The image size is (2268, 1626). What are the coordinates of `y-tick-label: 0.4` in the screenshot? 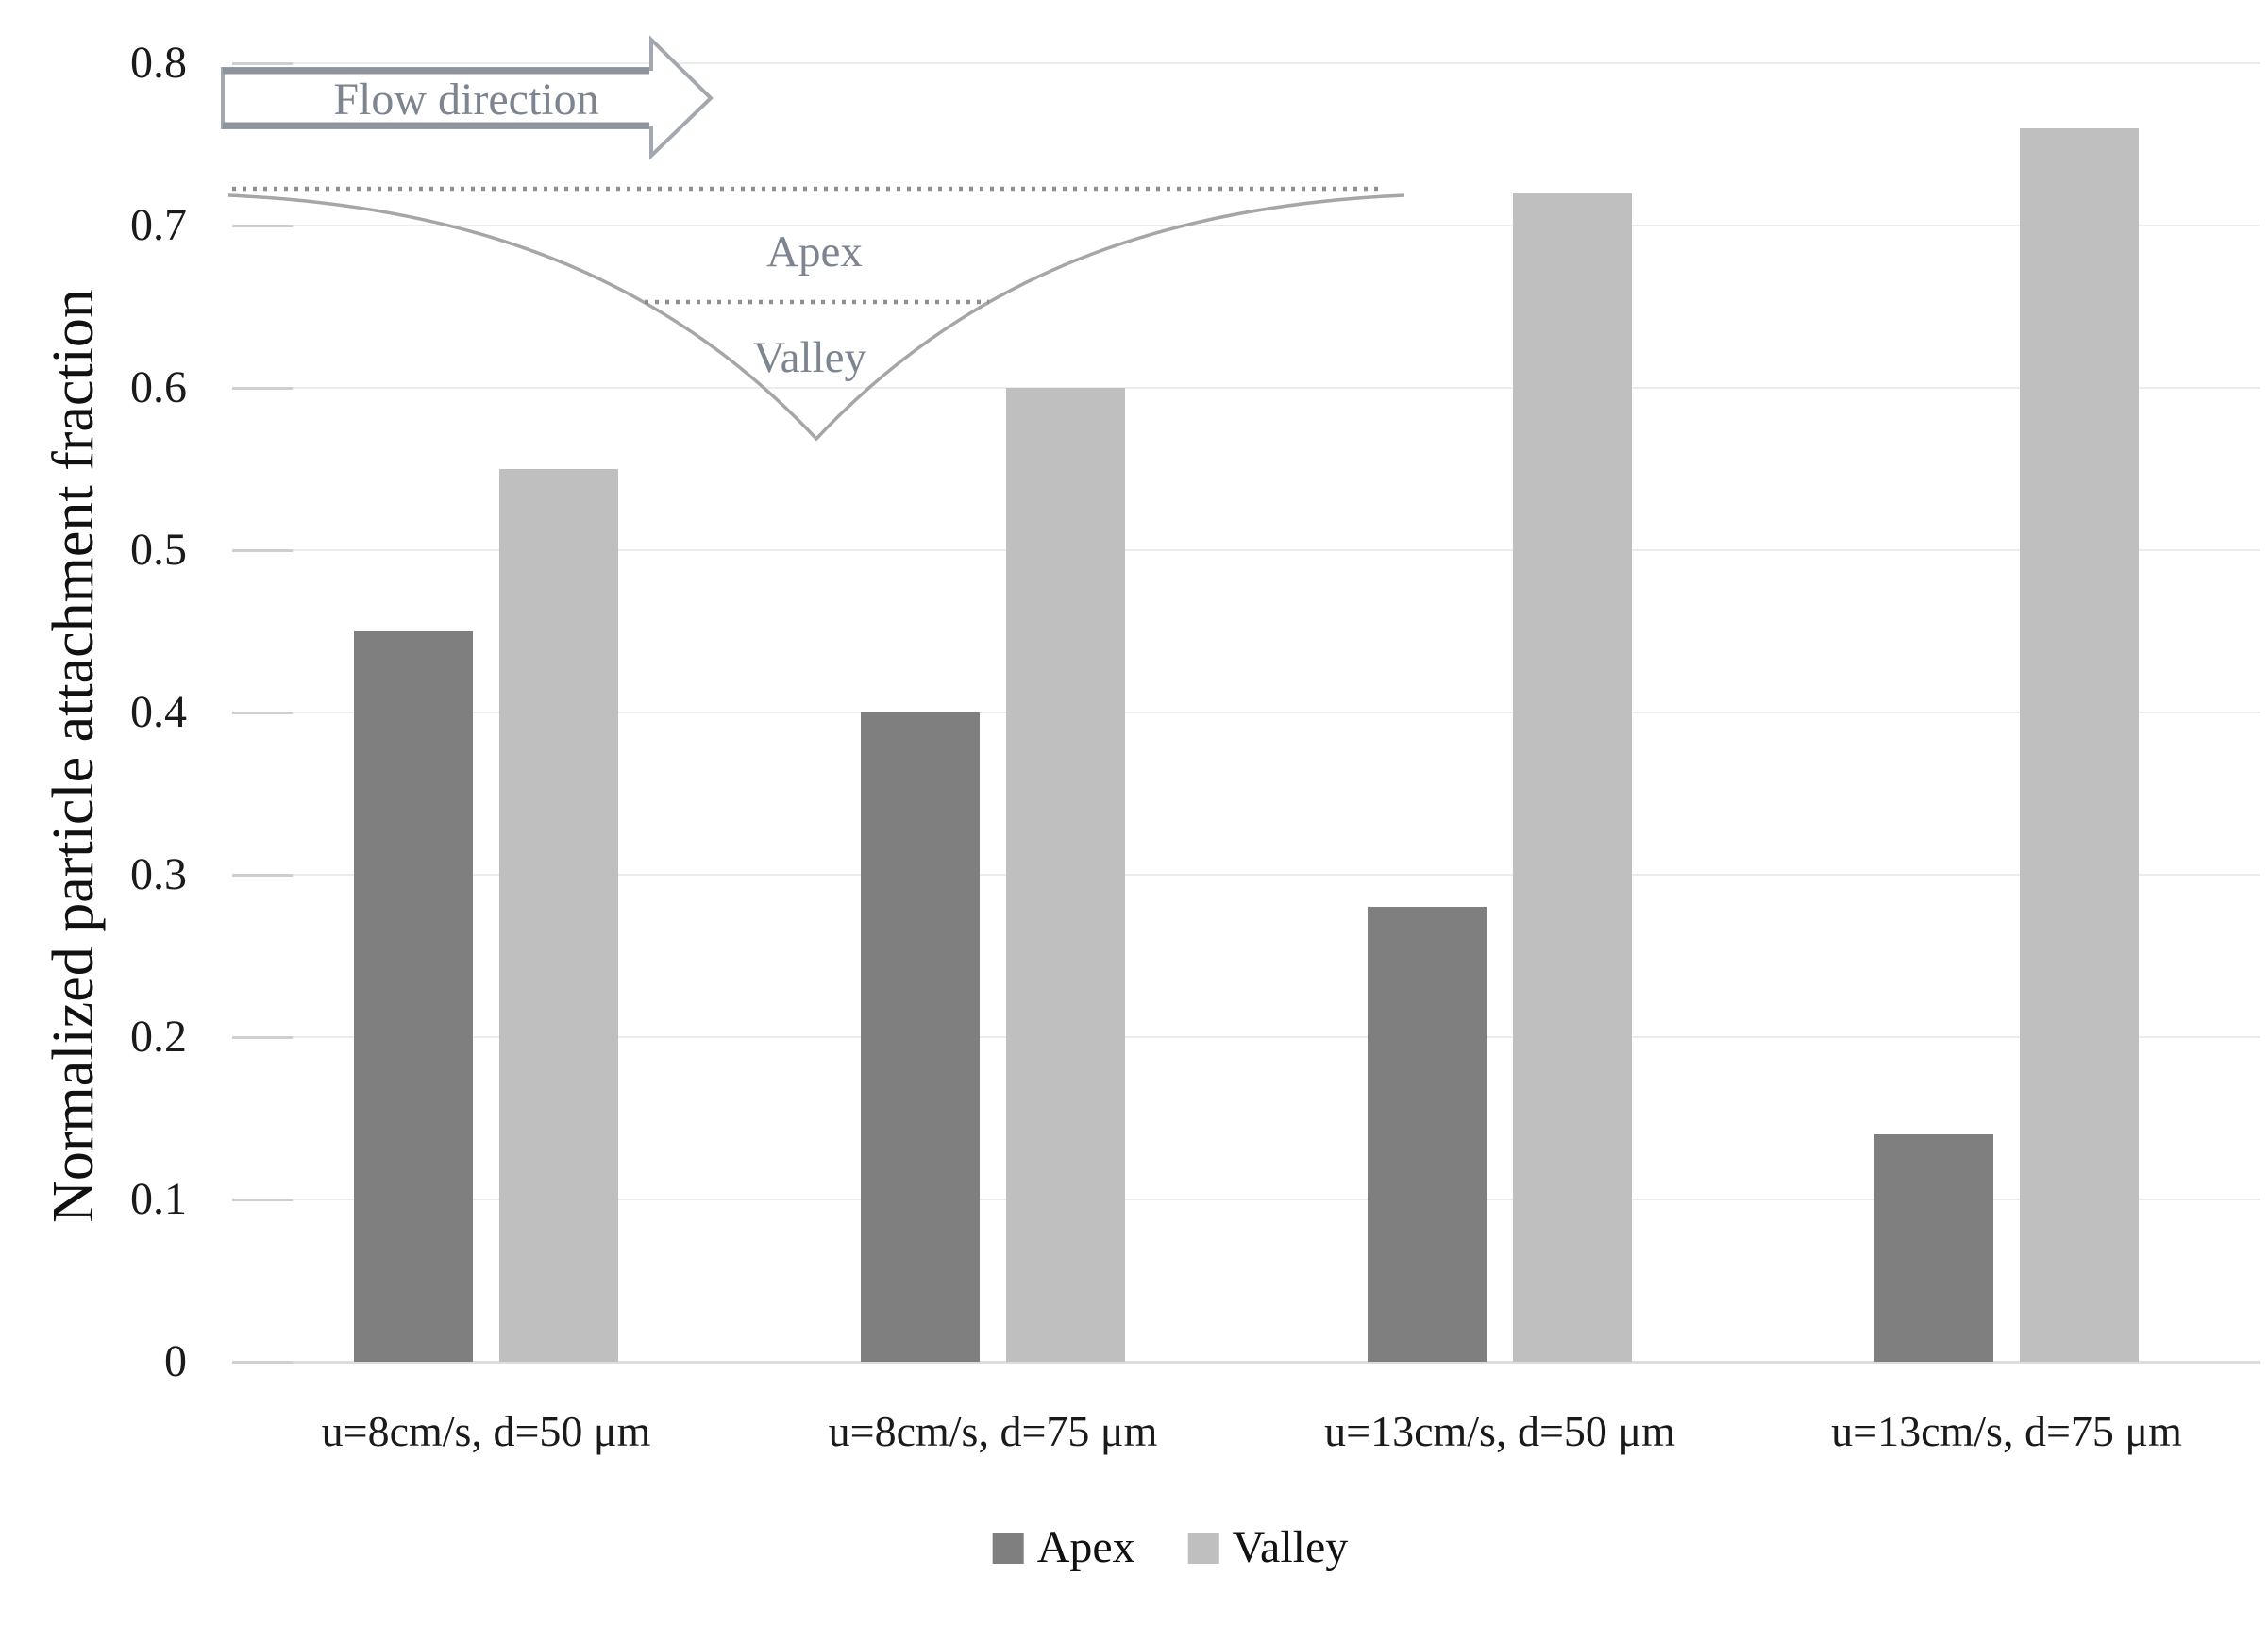 It's located at (158, 712).